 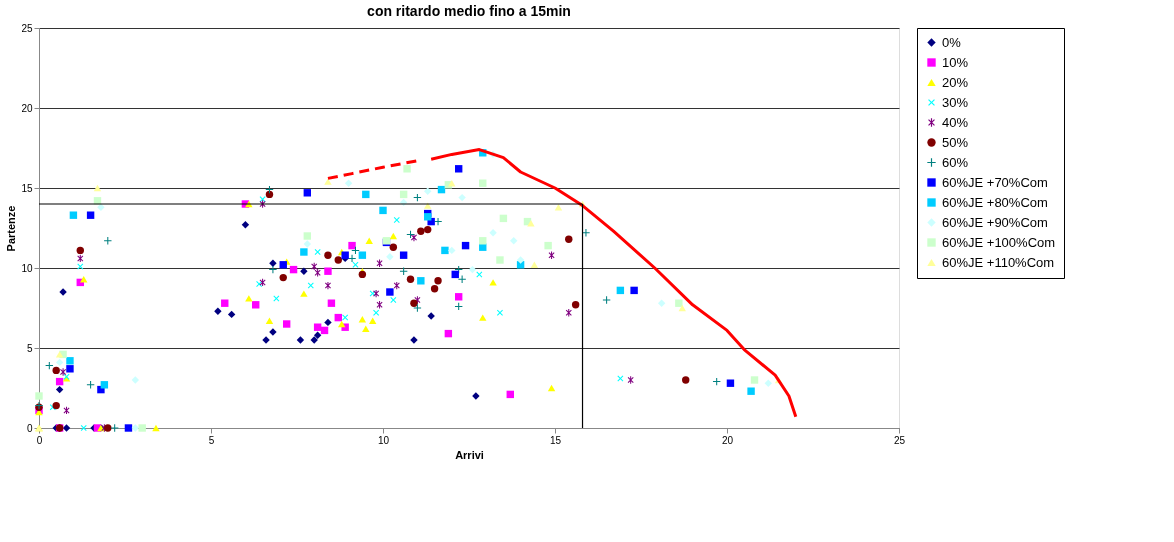 I want to click on y-tick-label: 10, so click(x=27, y=268).